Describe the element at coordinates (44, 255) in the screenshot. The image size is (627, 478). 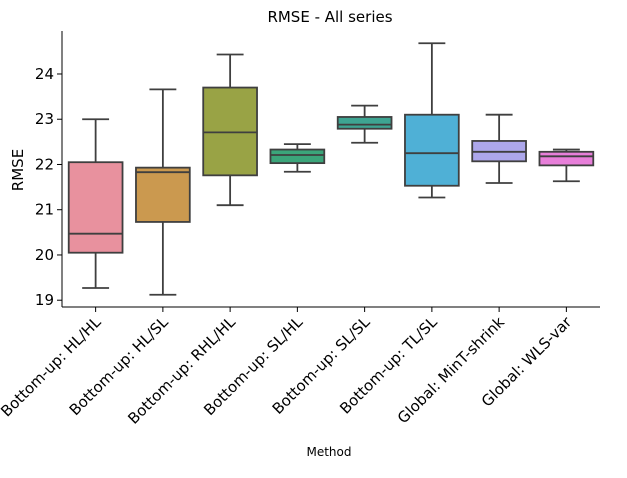
I see `y-tick-label: 20` at that location.